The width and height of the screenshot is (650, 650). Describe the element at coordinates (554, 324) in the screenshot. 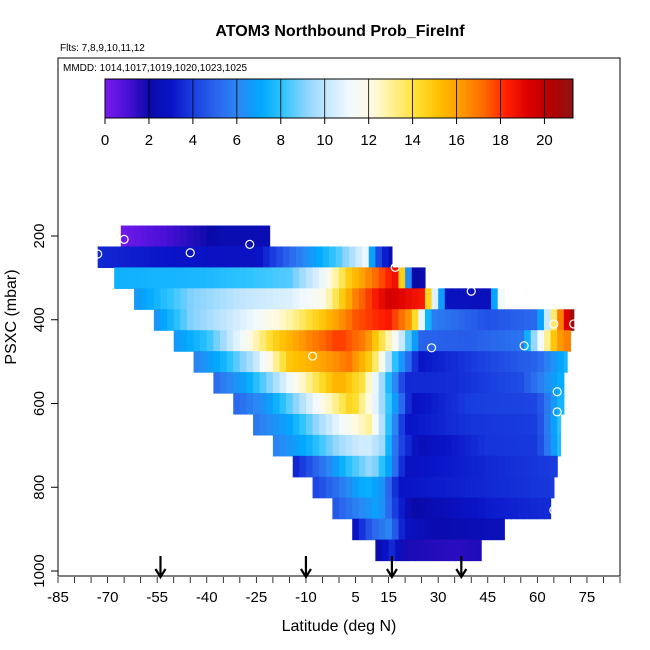

I see `sample-point` at that location.